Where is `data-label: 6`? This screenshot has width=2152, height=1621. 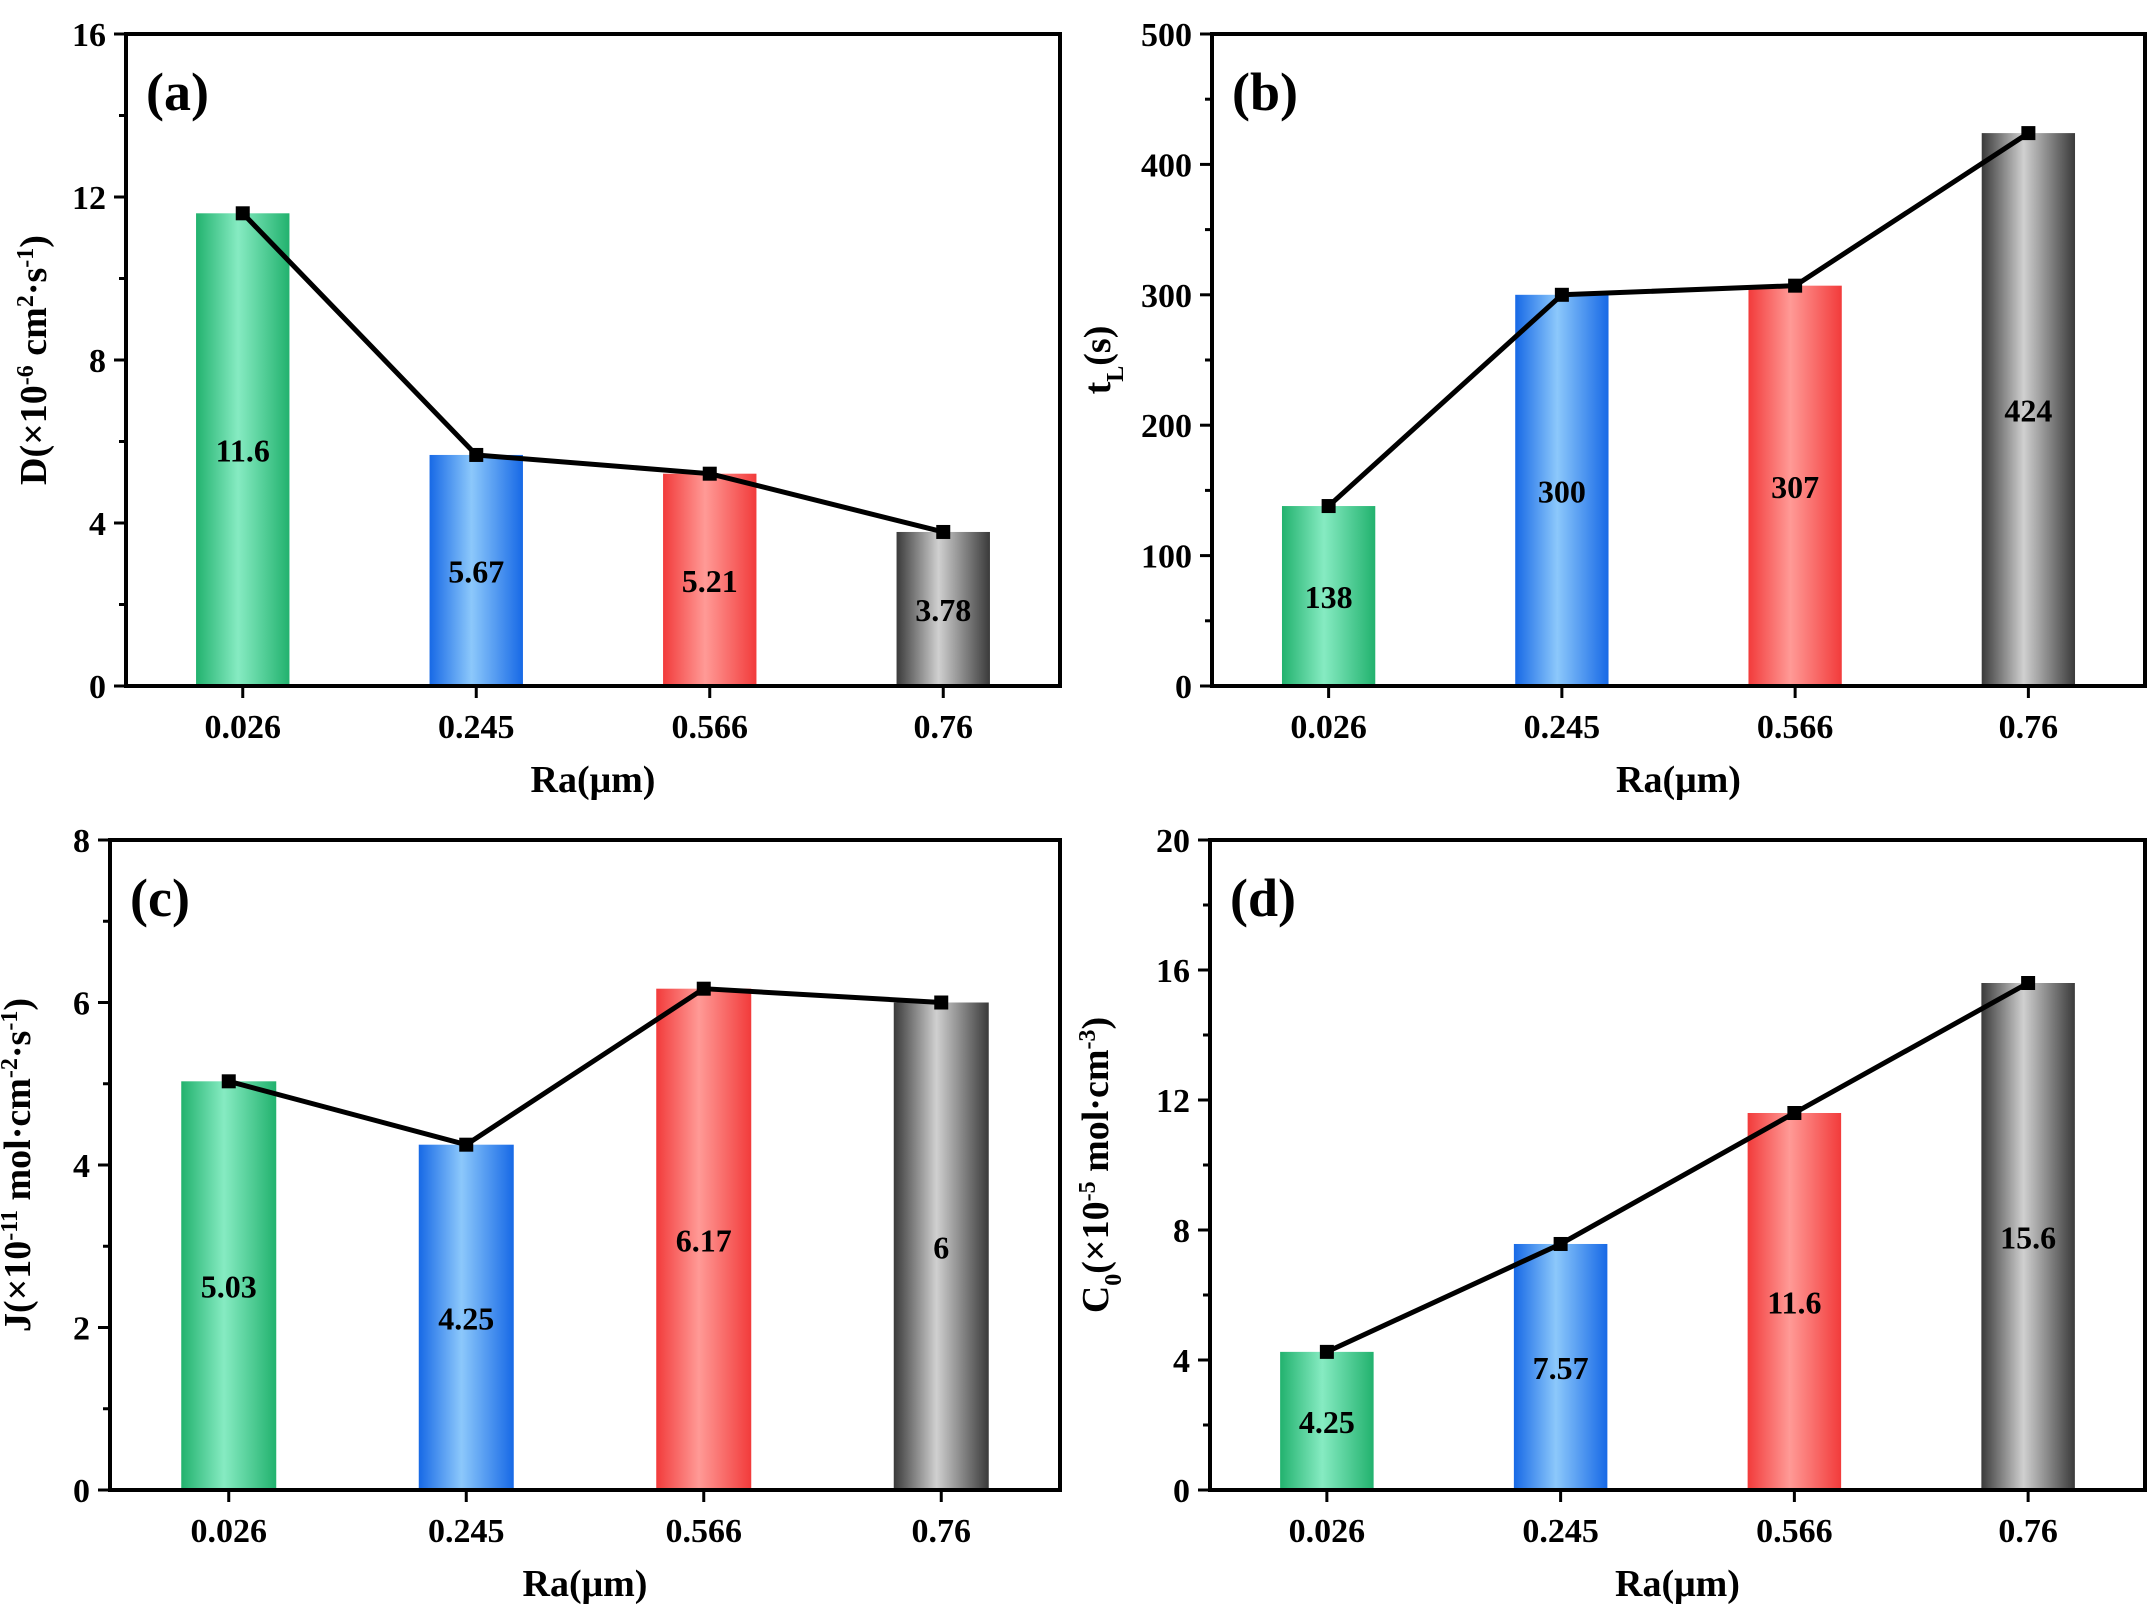
data-label: 6 is located at coordinates (941, 1247).